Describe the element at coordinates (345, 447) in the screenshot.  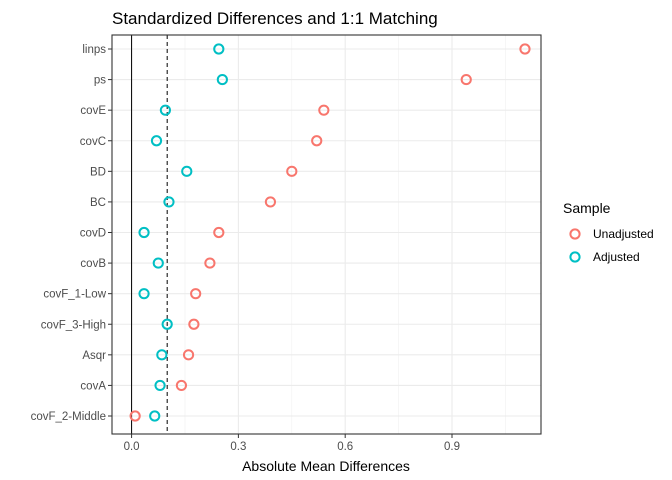
I see `x-tick-label: 0.6` at that location.